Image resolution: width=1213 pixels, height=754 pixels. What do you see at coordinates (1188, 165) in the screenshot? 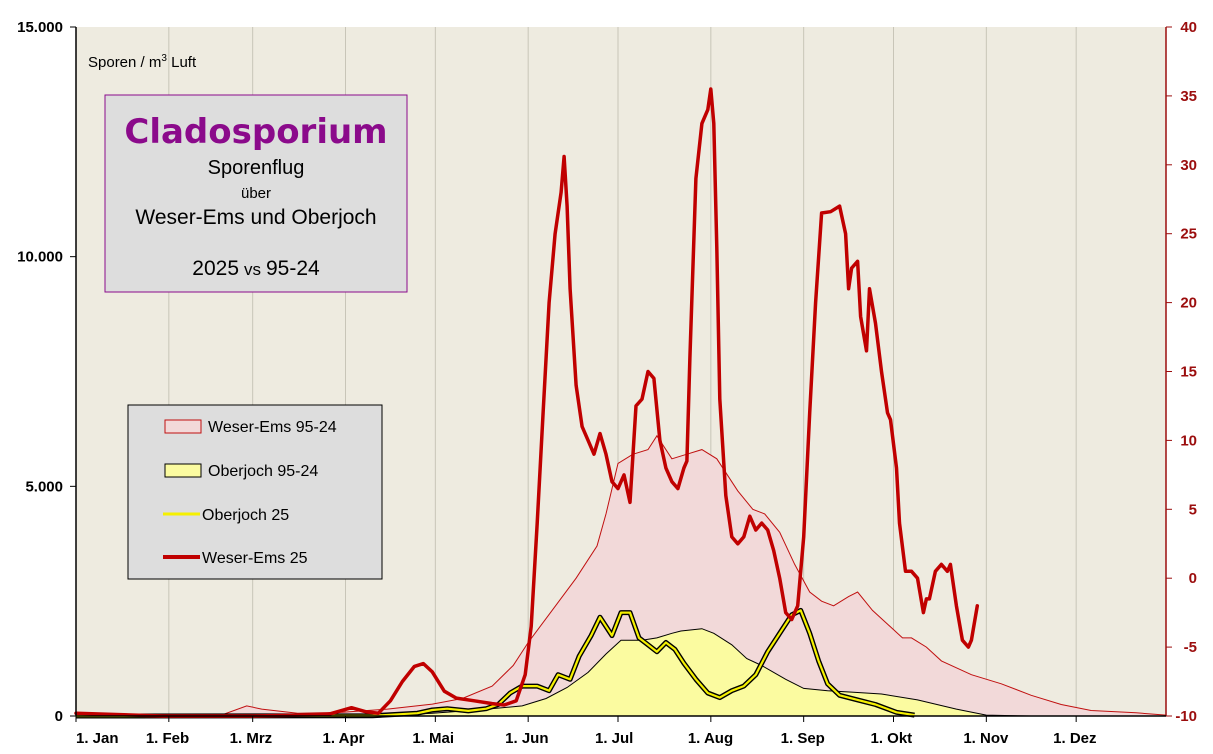
I see `y-right-tick-label: 30` at bounding box center [1188, 165].